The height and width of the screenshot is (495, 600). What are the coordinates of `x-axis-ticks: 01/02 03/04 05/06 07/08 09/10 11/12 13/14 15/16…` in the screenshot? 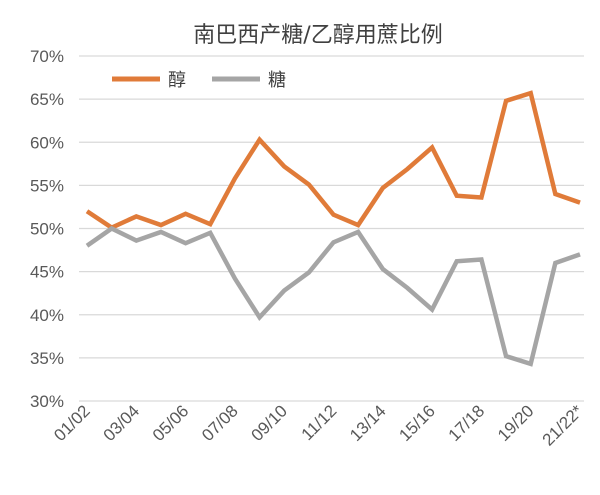 It's located at (318, 425).